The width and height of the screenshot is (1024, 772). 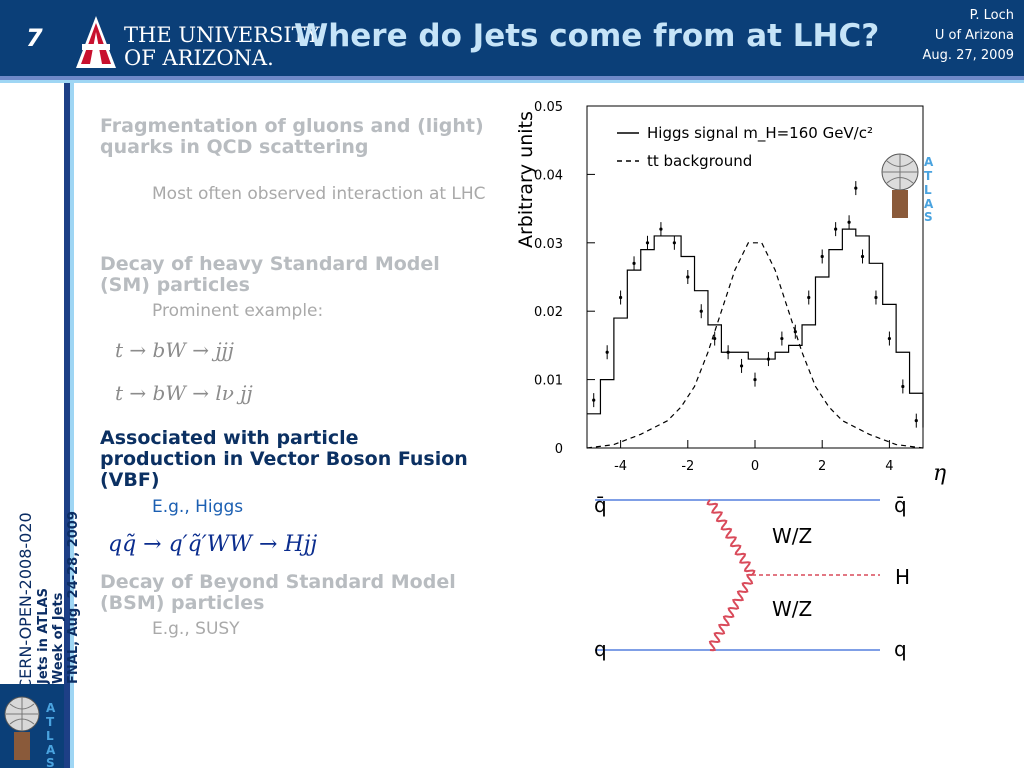 What do you see at coordinates (907, 187) in the screenshot?
I see `atlas-logo-icon: A T L A S` at bounding box center [907, 187].